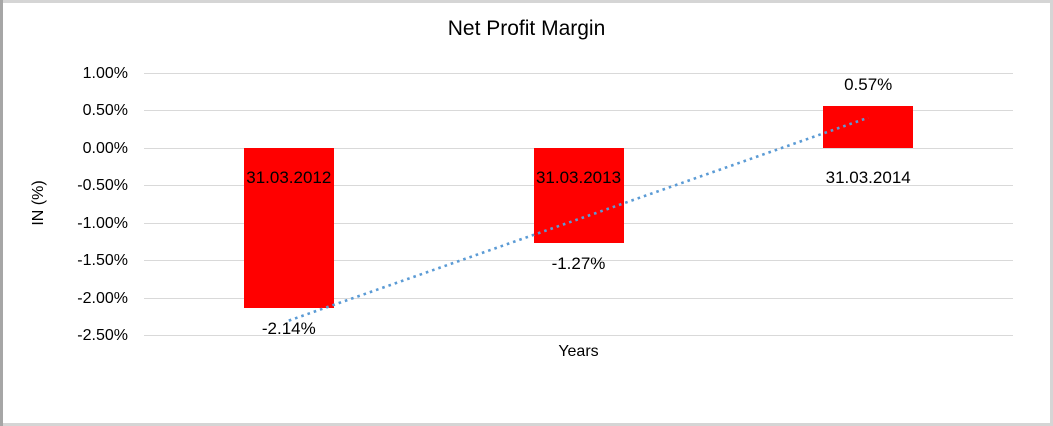  Describe the element at coordinates (578, 196) in the screenshot. I see `bar-31.03.2013` at that location.